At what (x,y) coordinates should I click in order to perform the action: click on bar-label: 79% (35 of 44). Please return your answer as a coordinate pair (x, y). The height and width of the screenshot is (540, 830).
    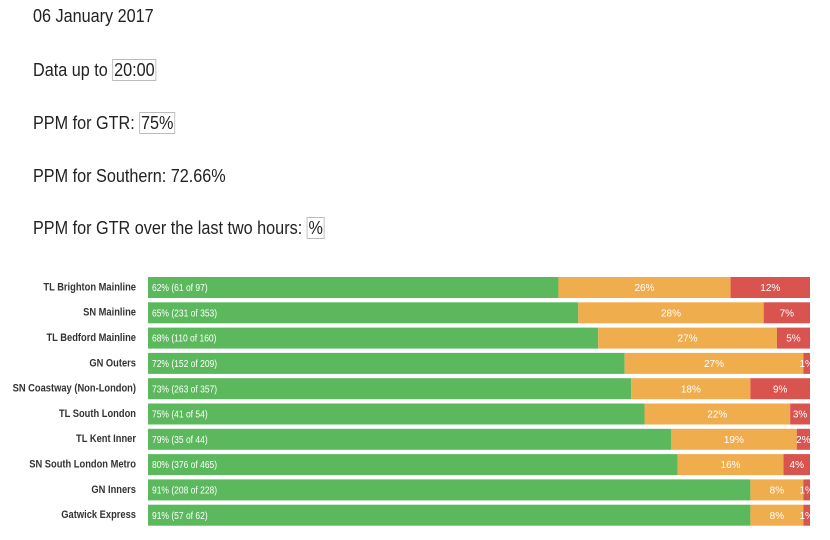
    Looking at the image, I should click on (180, 439).